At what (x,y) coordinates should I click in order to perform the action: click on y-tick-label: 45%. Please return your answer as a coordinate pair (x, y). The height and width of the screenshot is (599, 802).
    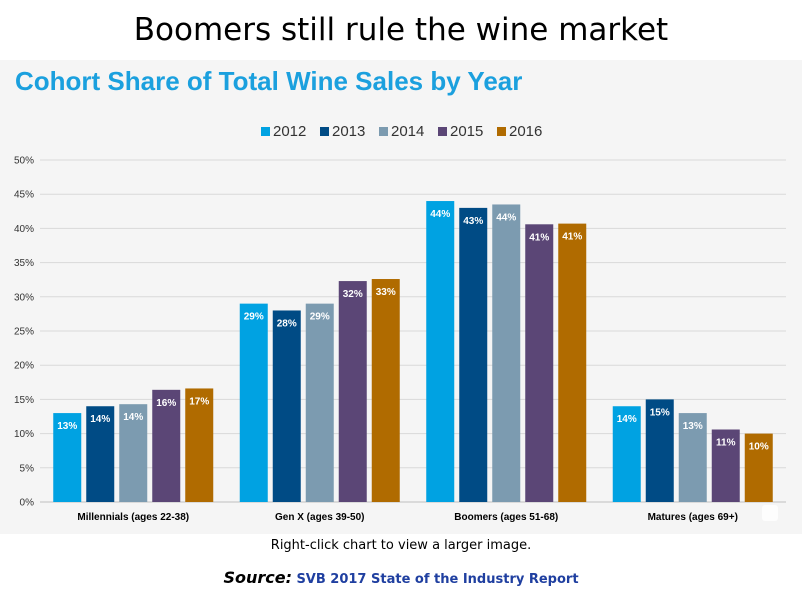
    Looking at the image, I should click on (24, 195).